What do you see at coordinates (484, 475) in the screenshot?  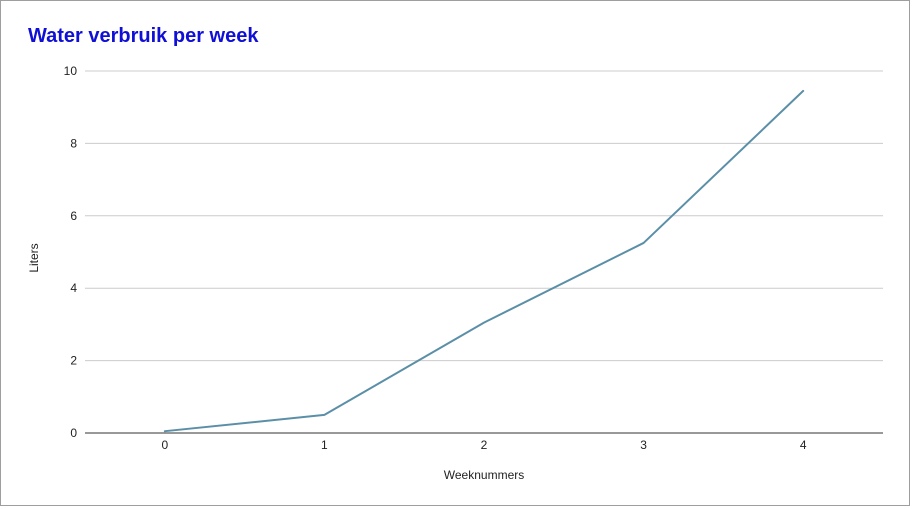 I see `x-axis-label: Weeknummers` at bounding box center [484, 475].